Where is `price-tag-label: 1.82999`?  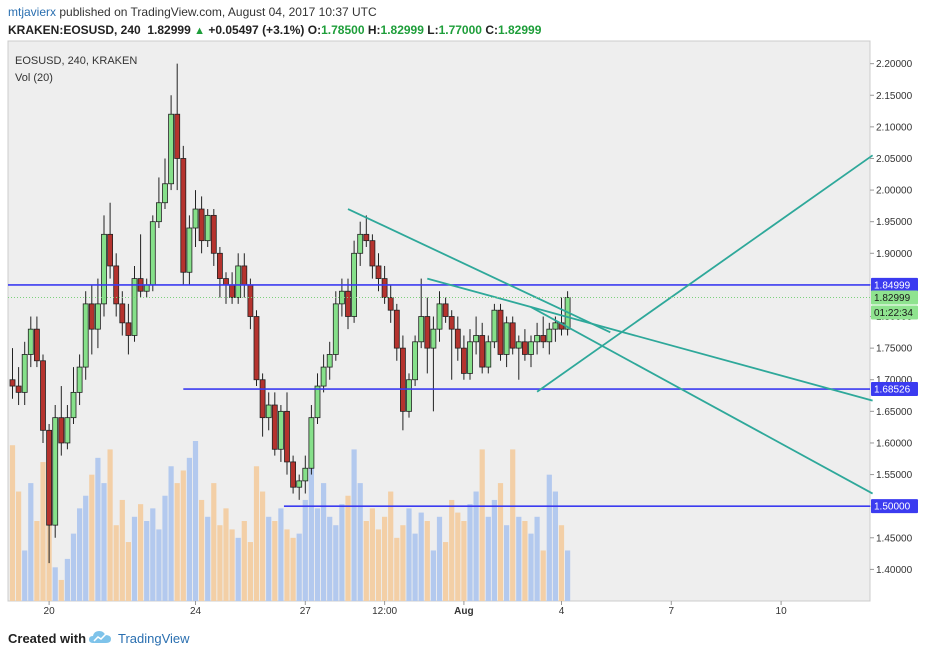 price-tag-label: 1.82999 is located at coordinates (892, 298).